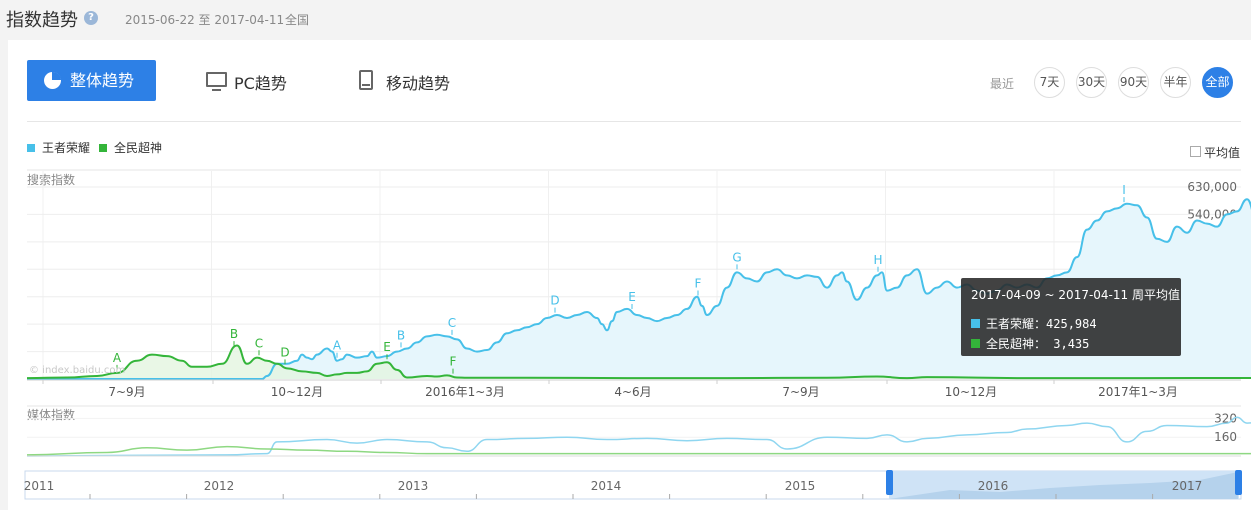 Image resolution: width=1251 pixels, height=510 pixels. Describe the element at coordinates (51, 179) in the screenshot. I see `y-axis-label: 搜索指数` at that location.